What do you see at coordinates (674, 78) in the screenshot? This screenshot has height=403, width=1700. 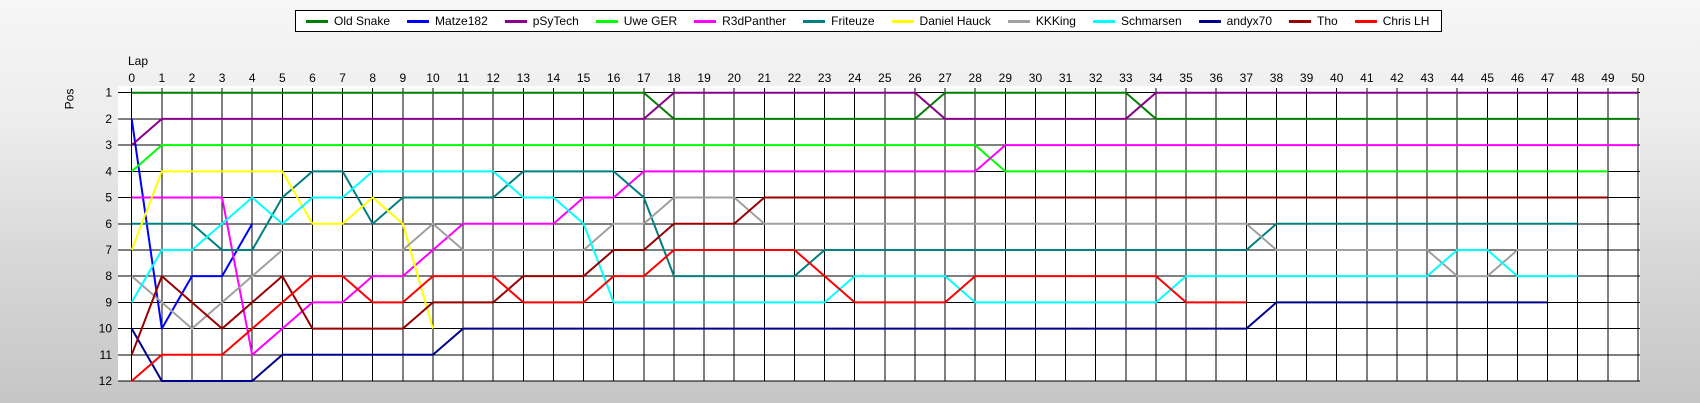 I see `lap-tick-label: 18` at bounding box center [674, 78].